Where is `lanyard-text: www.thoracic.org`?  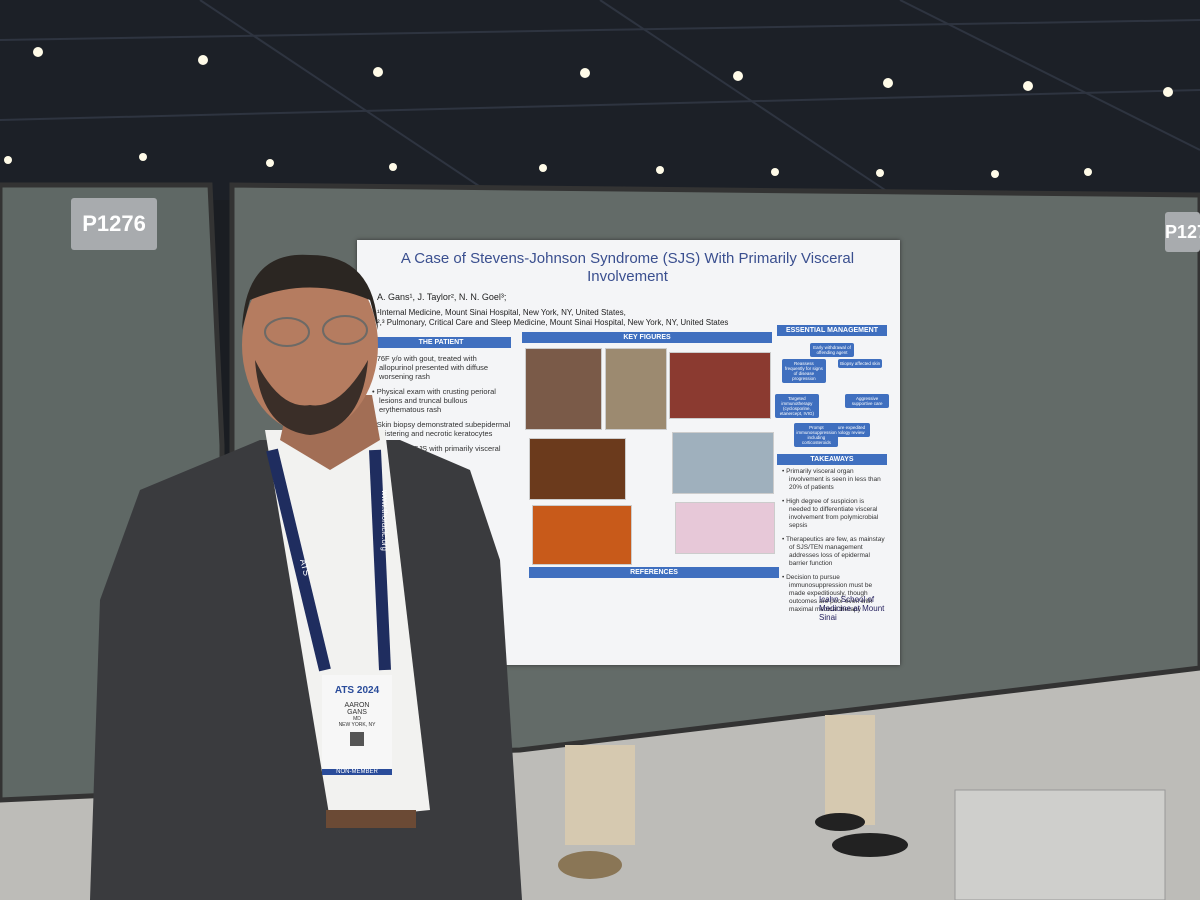 lanyard-text: www.thoracic.org is located at coordinates (384, 520).